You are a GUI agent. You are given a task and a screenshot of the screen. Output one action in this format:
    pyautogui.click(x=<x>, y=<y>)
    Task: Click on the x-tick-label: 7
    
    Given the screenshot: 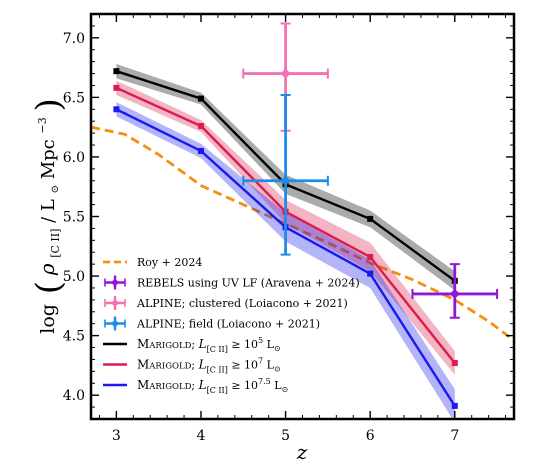 What is the action you would take?
    pyautogui.click(x=454, y=436)
    